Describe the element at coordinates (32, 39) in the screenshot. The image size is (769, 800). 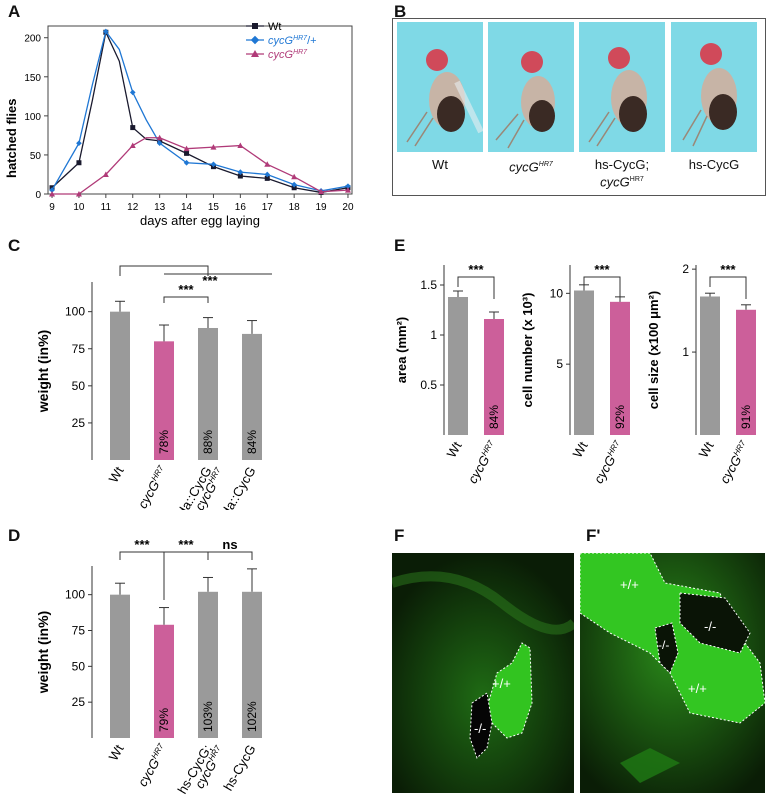
I see `y-tick-label: 200` at that location.